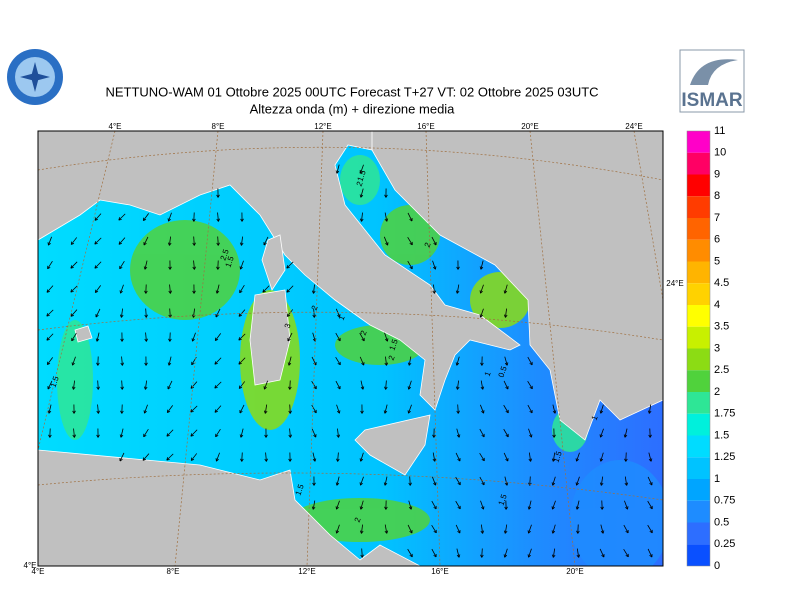 The image size is (794, 601). What do you see at coordinates (721, 283) in the screenshot?
I see `legend-label: 4.5` at bounding box center [721, 283].